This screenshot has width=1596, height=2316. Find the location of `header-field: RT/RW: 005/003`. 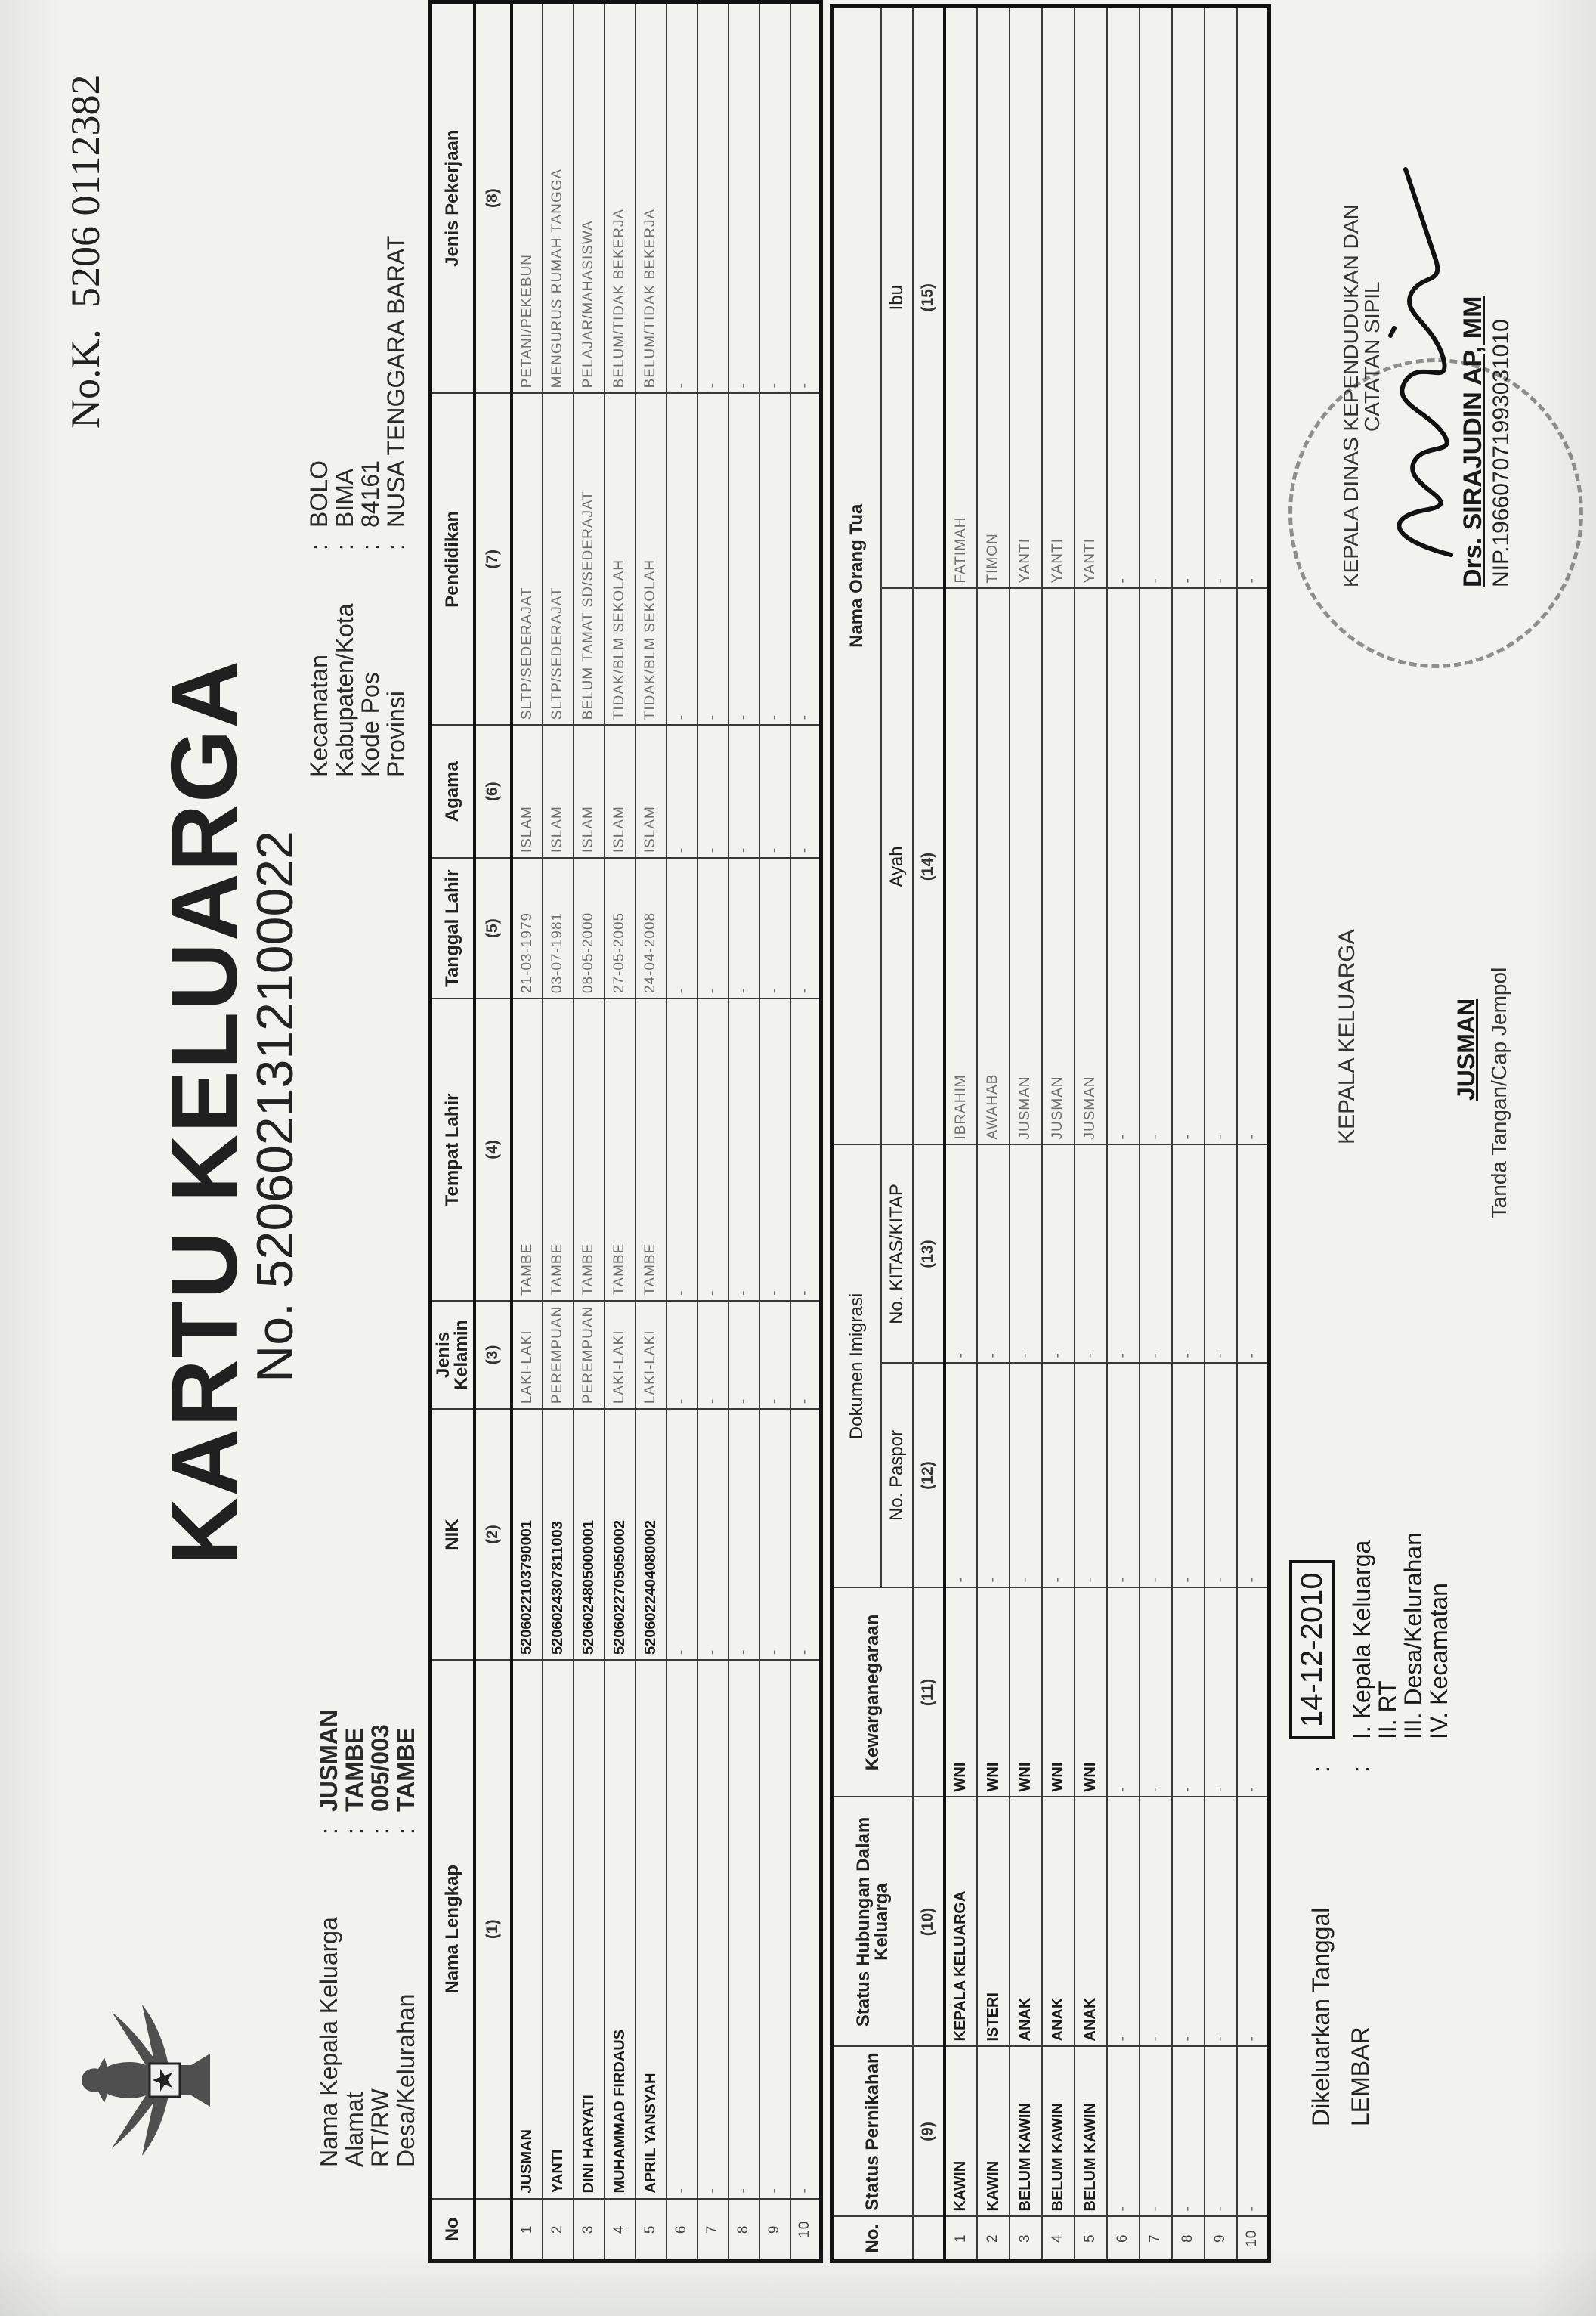

header-field: RT/RW: 005/003 is located at coordinates (380, 1938).